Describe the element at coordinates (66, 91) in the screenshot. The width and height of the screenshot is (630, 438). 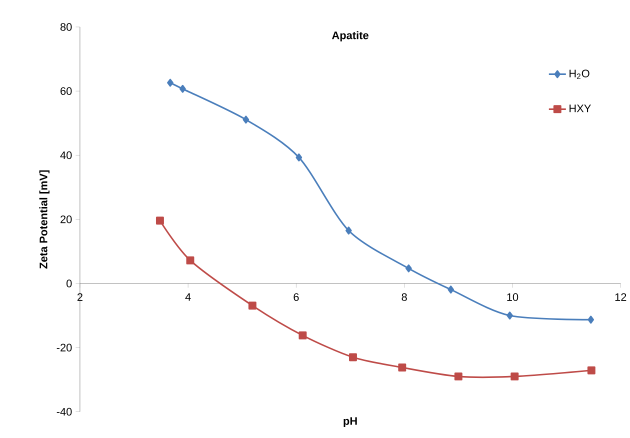
I see `y-tick-label: 60` at that location.